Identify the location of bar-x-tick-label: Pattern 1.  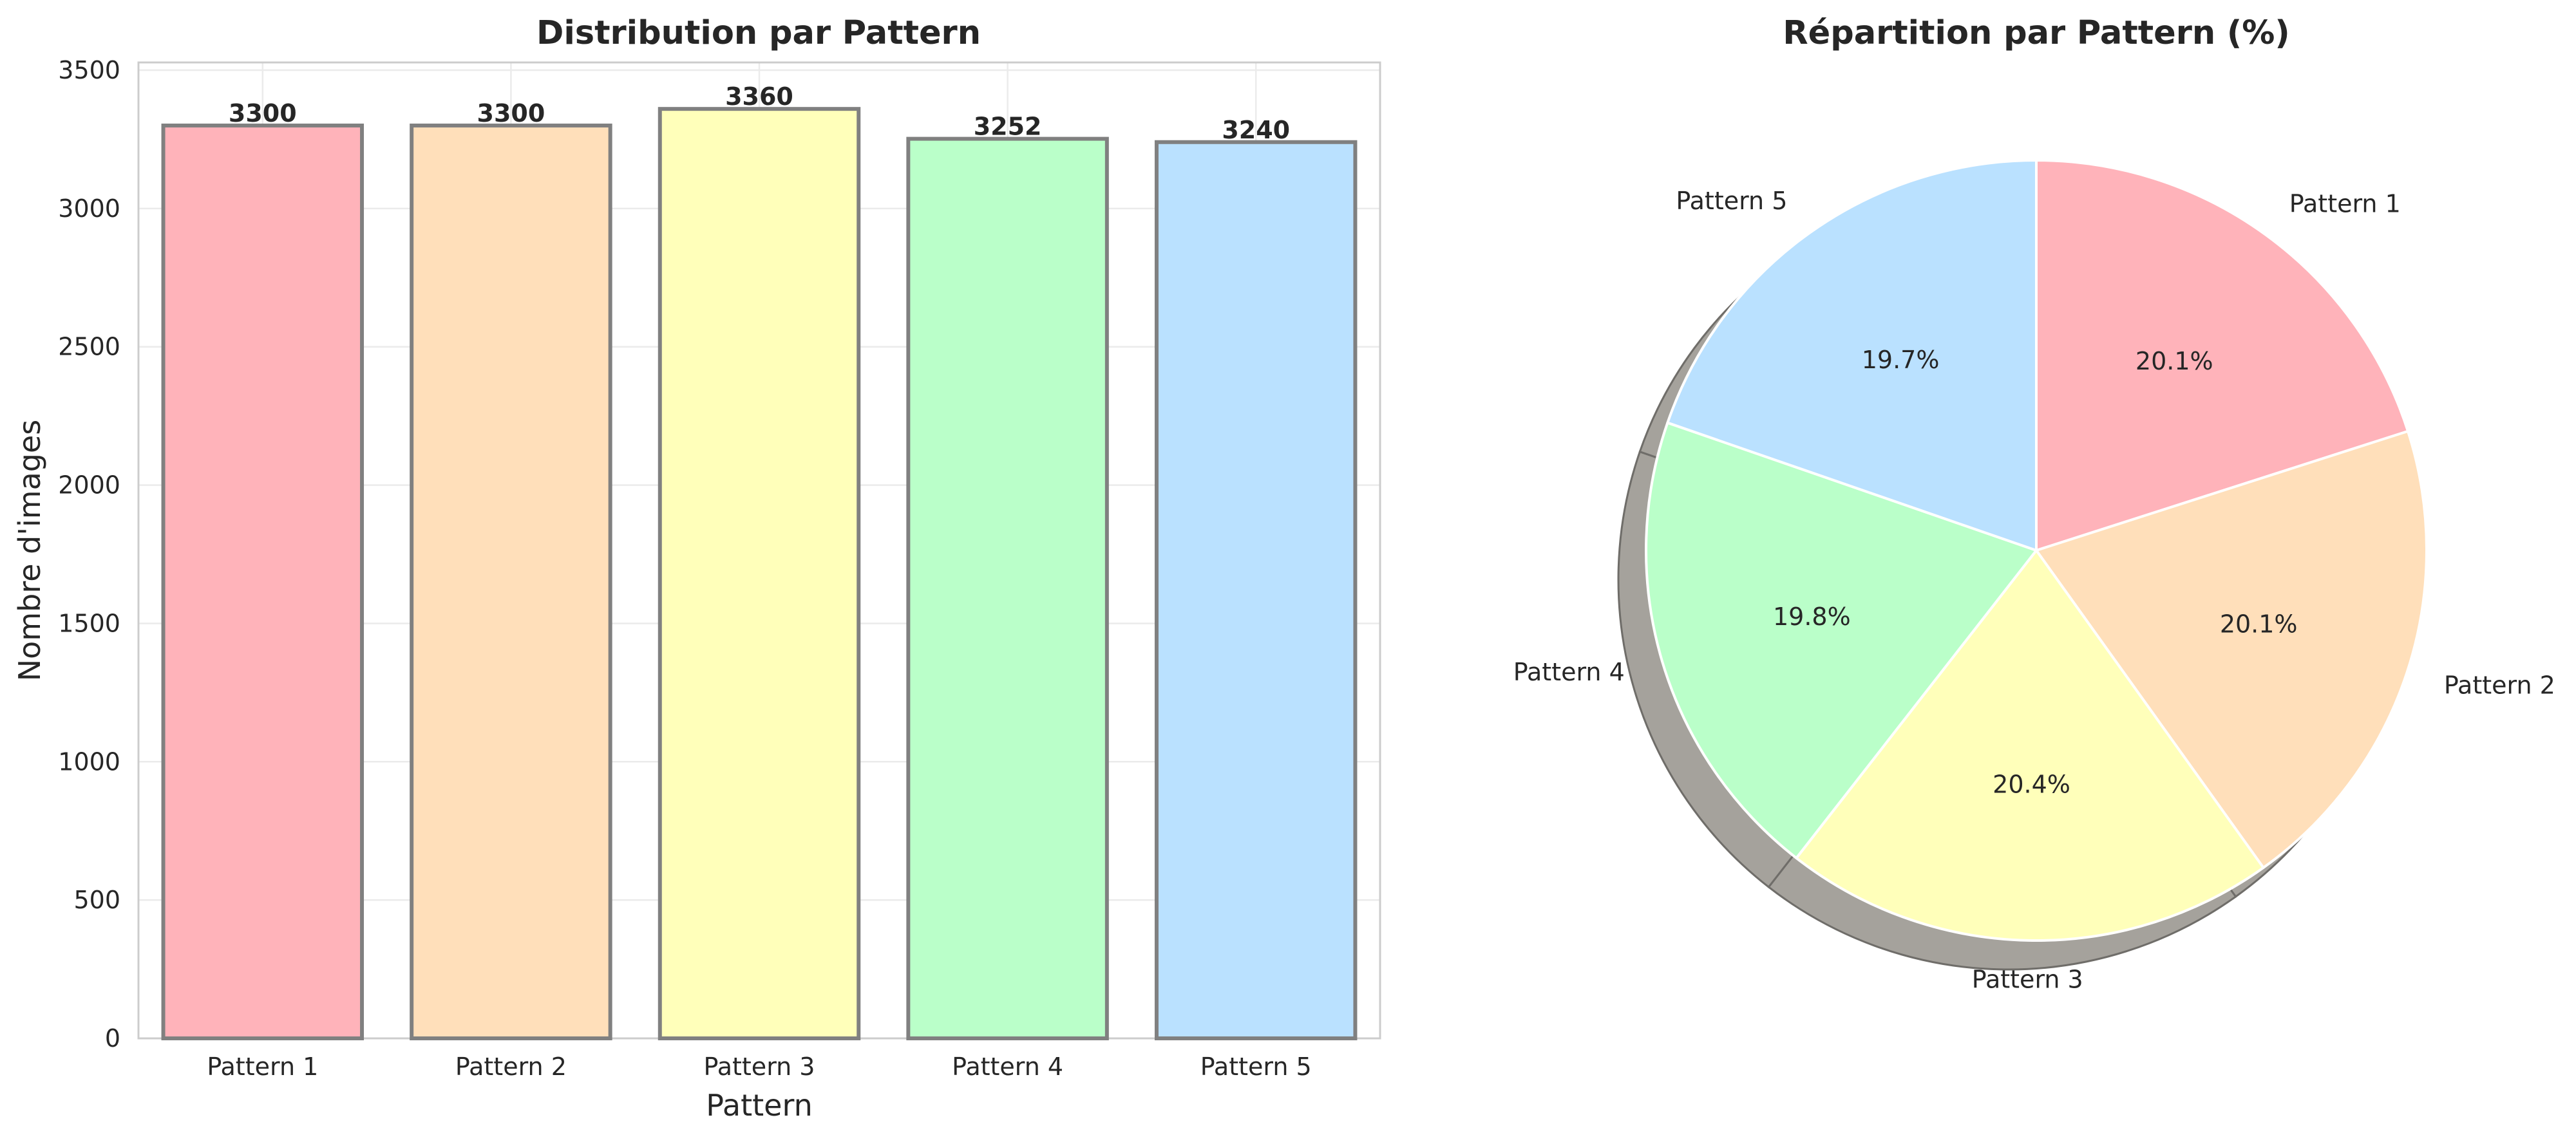
(262, 1067).